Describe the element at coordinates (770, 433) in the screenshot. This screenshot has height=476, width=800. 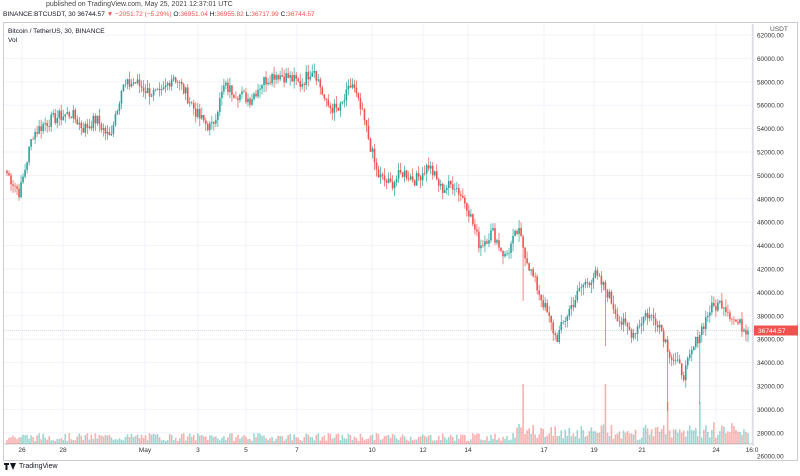
I see `y-tick-label: 28000.00` at that location.